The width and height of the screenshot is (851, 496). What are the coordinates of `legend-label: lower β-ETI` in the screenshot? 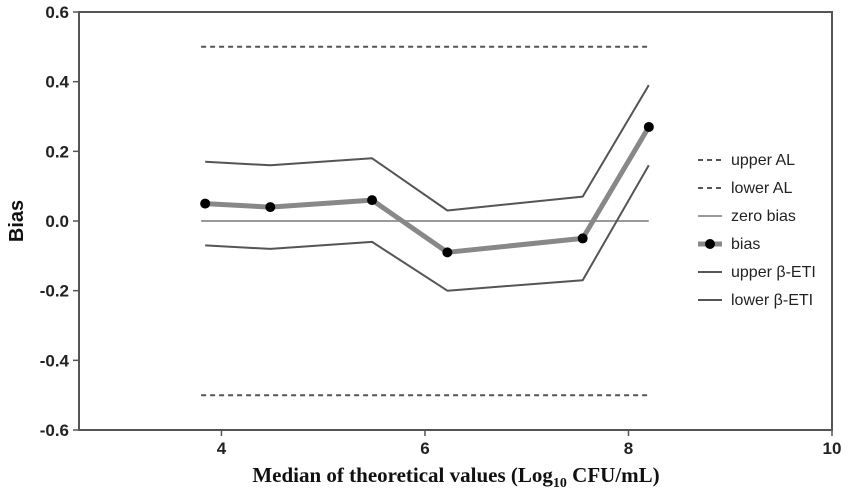 It's located at (772, 300).